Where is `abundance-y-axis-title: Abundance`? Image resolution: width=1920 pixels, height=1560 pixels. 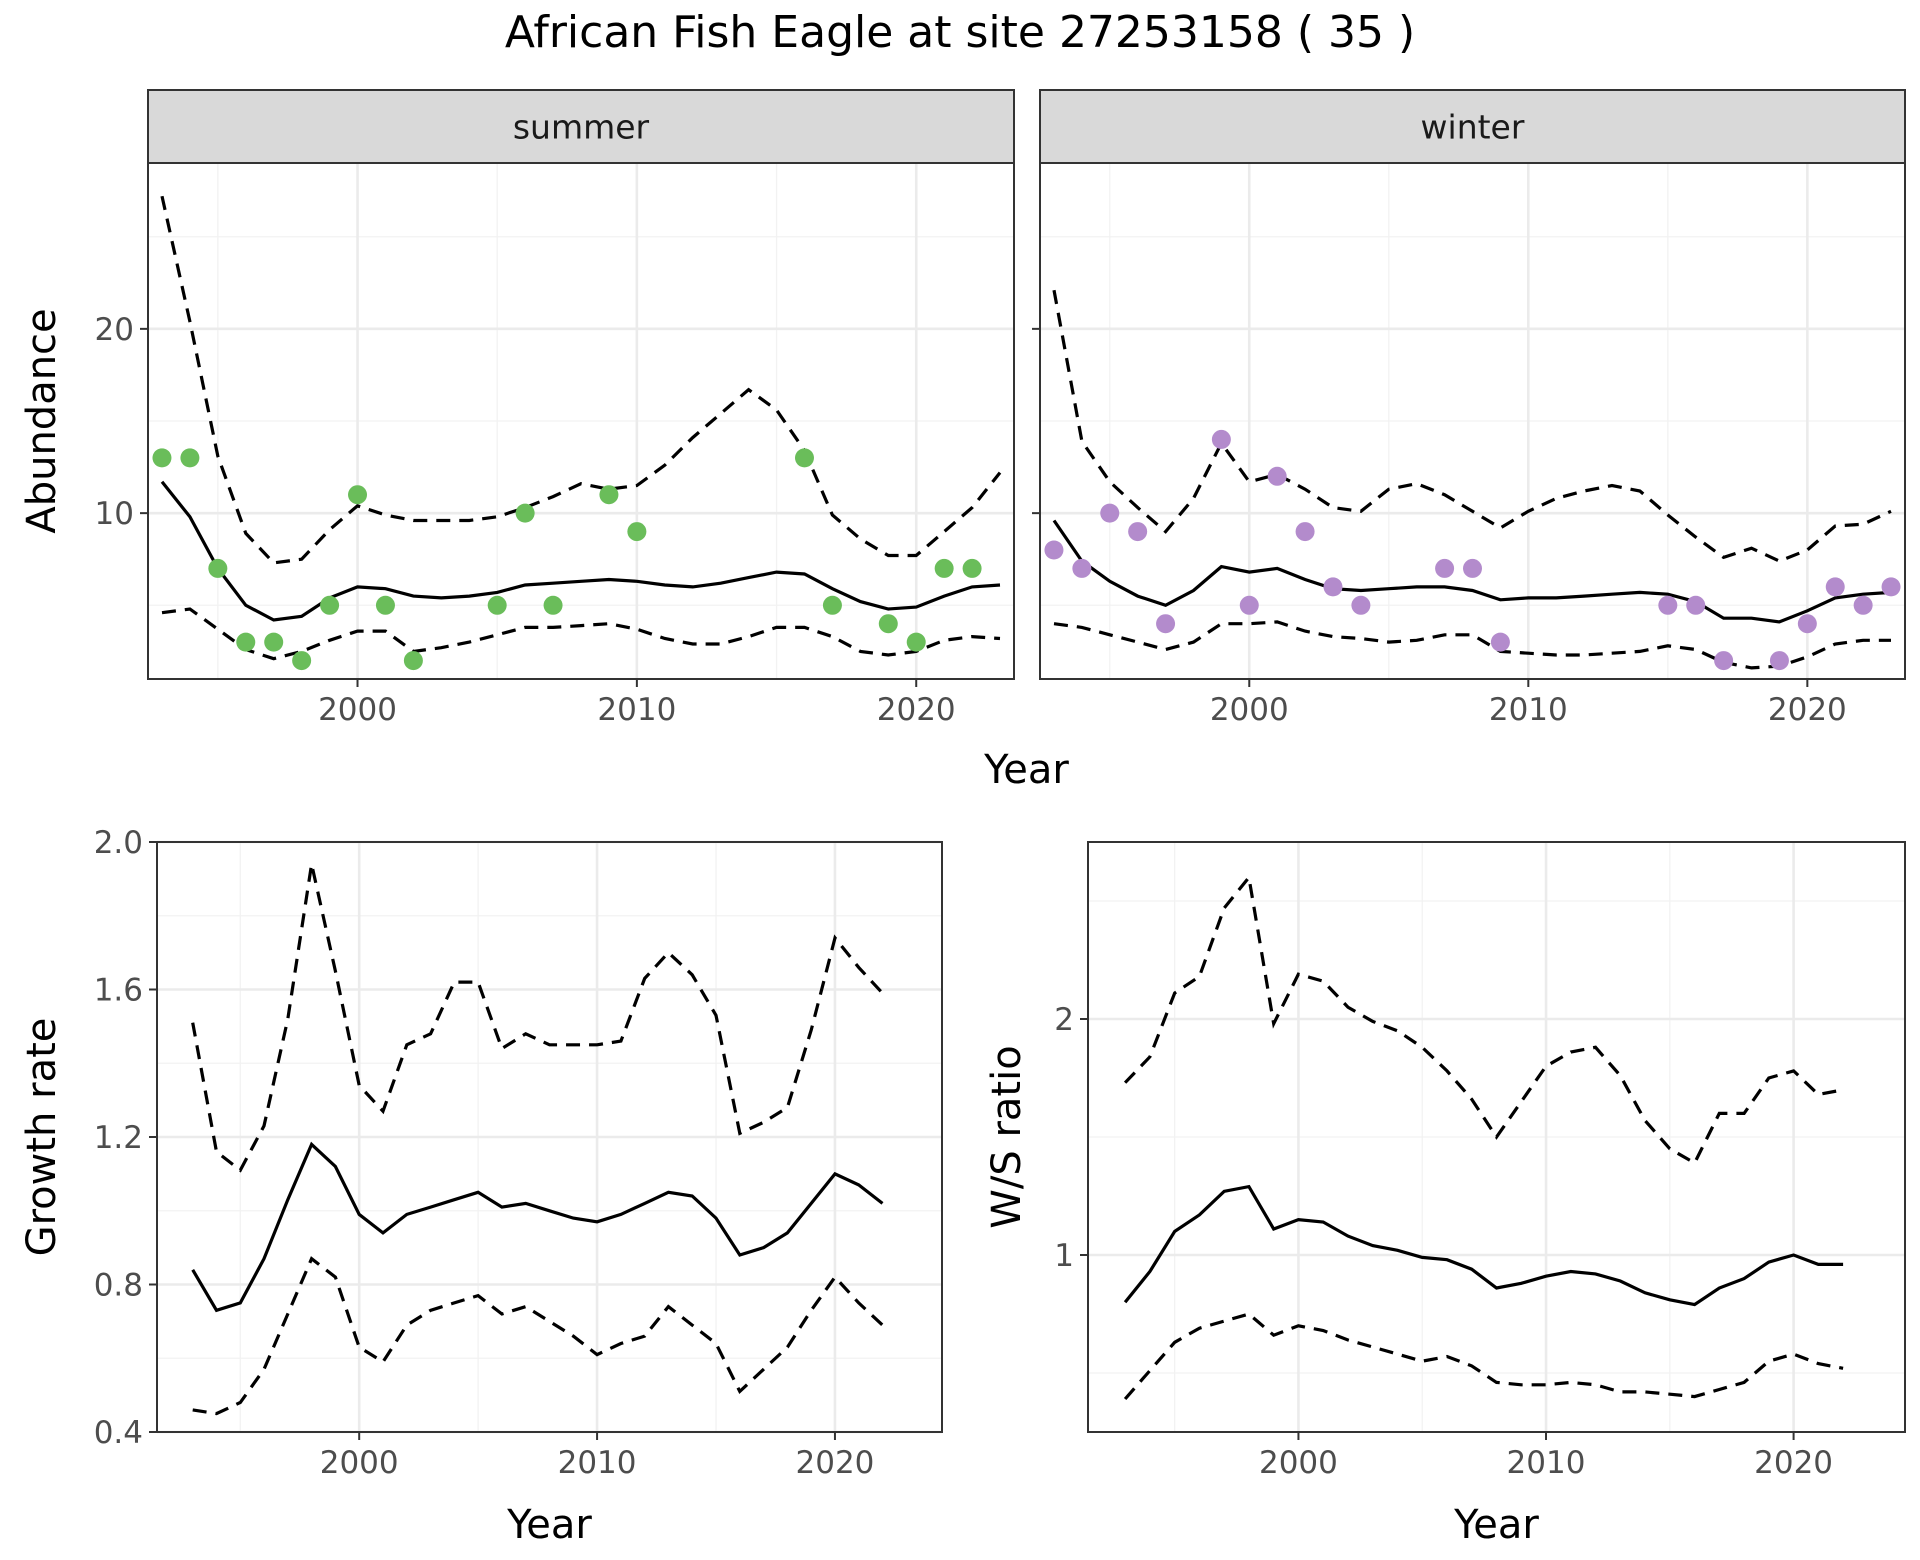 abundance-y-axis-title: Abundance is located at coordinates (42, 420).